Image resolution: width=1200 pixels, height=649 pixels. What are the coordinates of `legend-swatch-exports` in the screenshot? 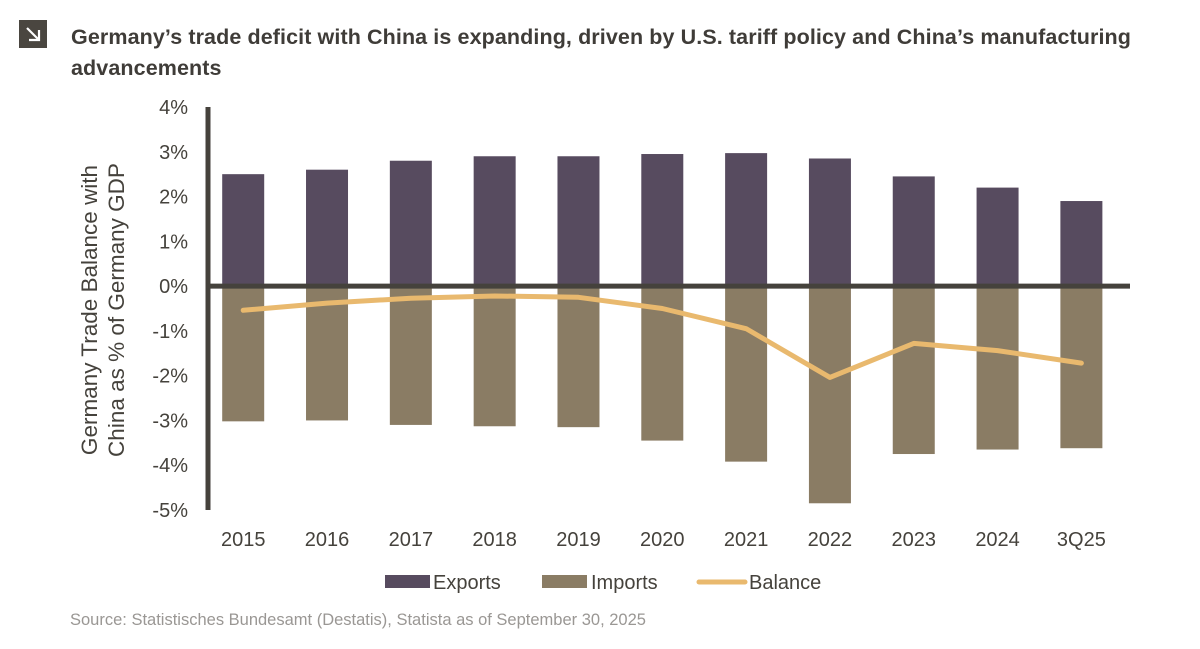 It's located at (407, 581).